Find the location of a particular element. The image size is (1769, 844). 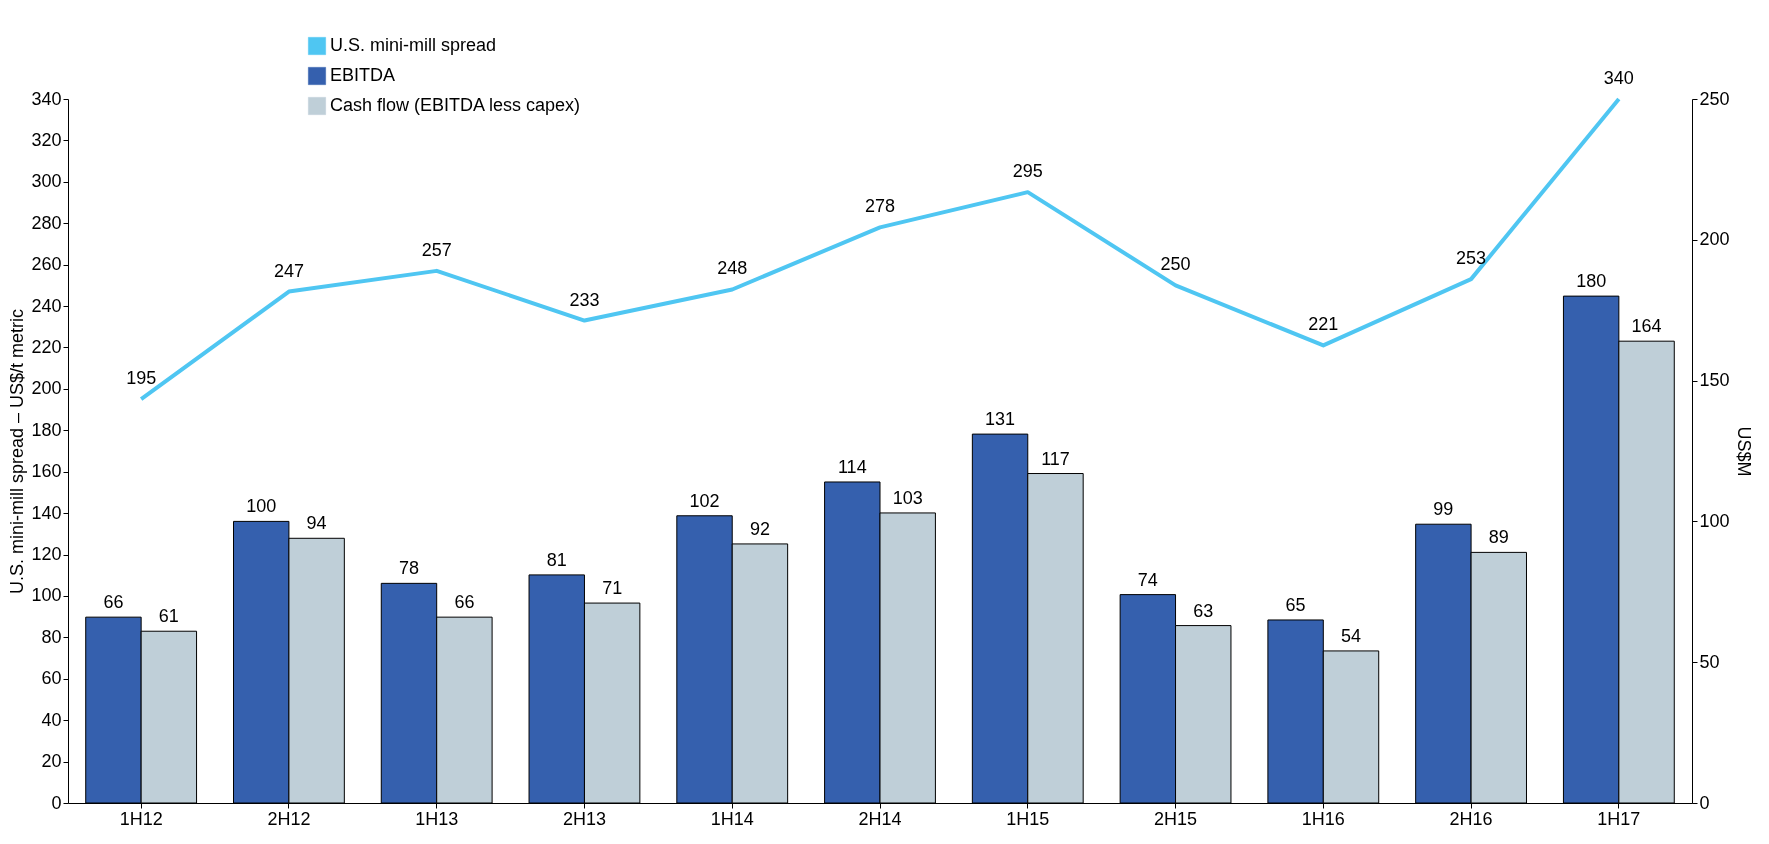

data-label: 99 is located at coordinates (1443, 509).